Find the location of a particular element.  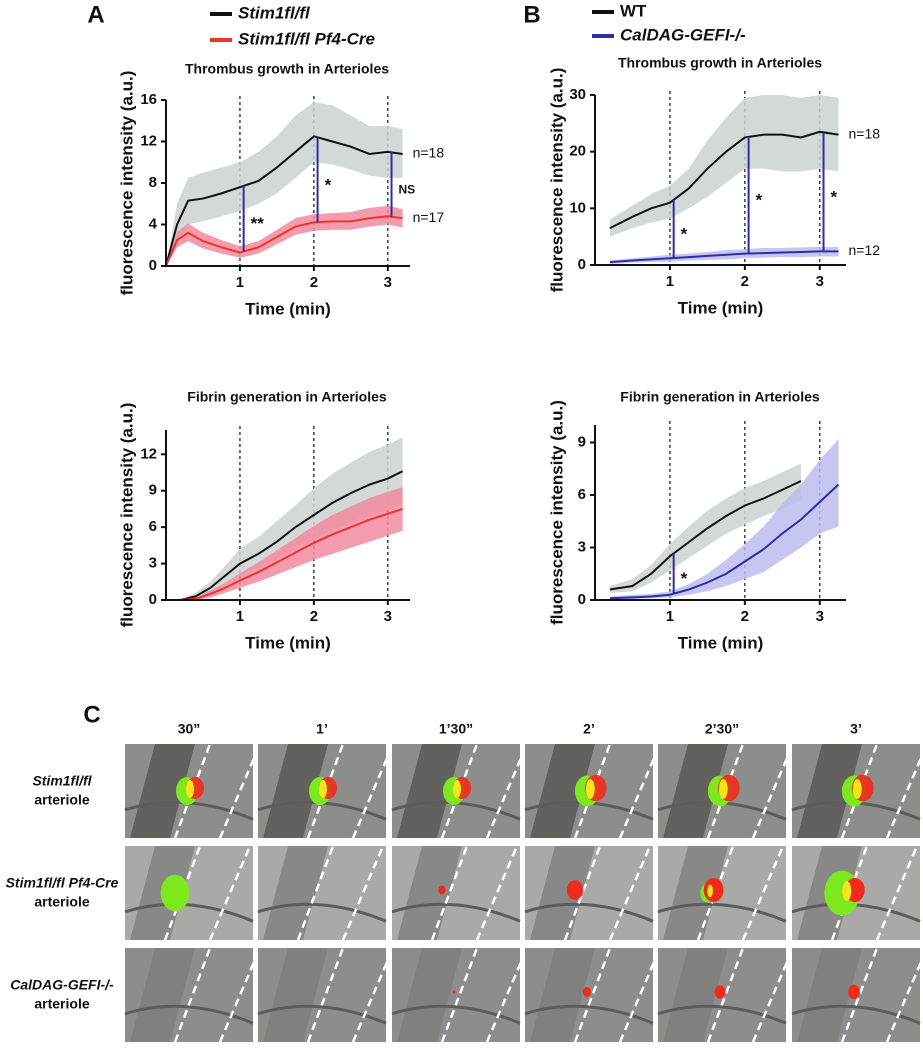

y-tick-label: 3 is located at coordinates (153, 563).